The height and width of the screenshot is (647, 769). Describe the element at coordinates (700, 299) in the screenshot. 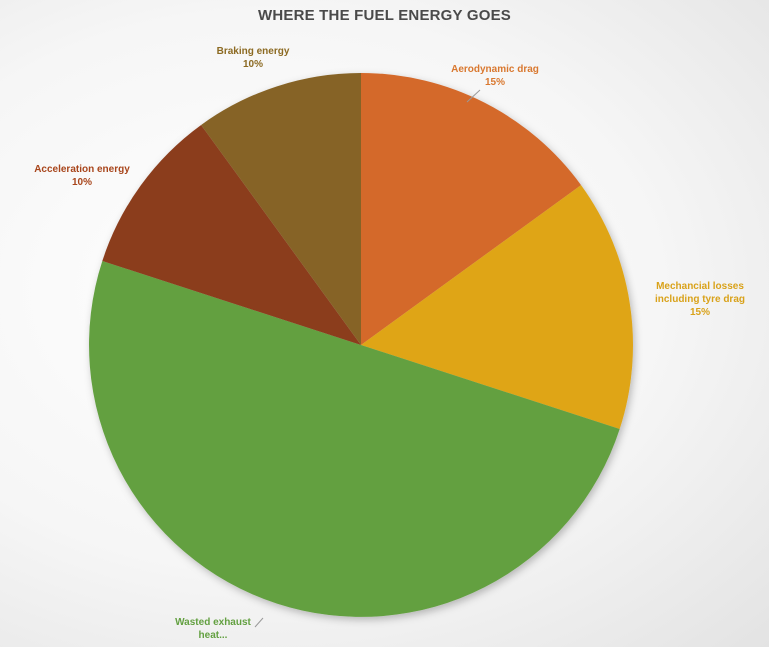

I see `slice-label-1: Mechancial losses including tyre drag 15%` at that location.